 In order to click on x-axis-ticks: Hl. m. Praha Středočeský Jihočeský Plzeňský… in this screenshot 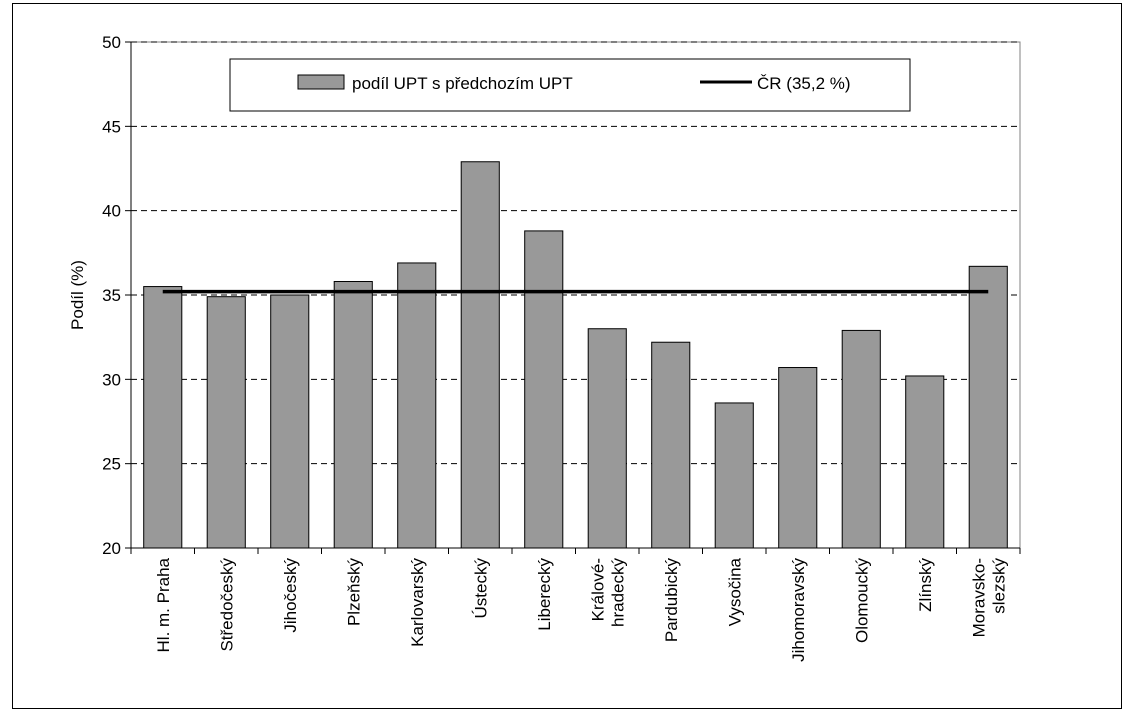, I will do `click(575, 605)`.